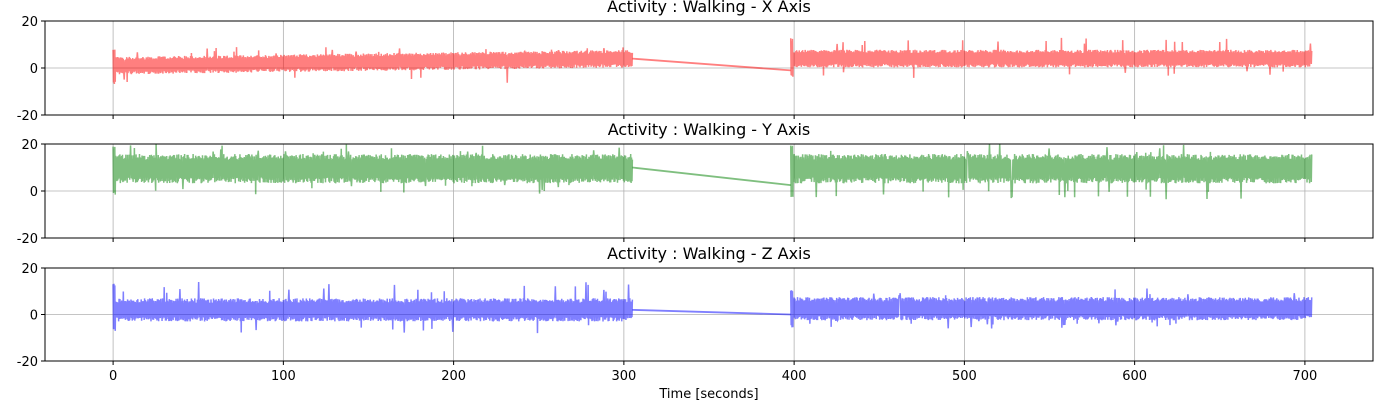 This screenshot has width=1400, height=400. I want to click on x-tick-label: 200, so click(453, 376).